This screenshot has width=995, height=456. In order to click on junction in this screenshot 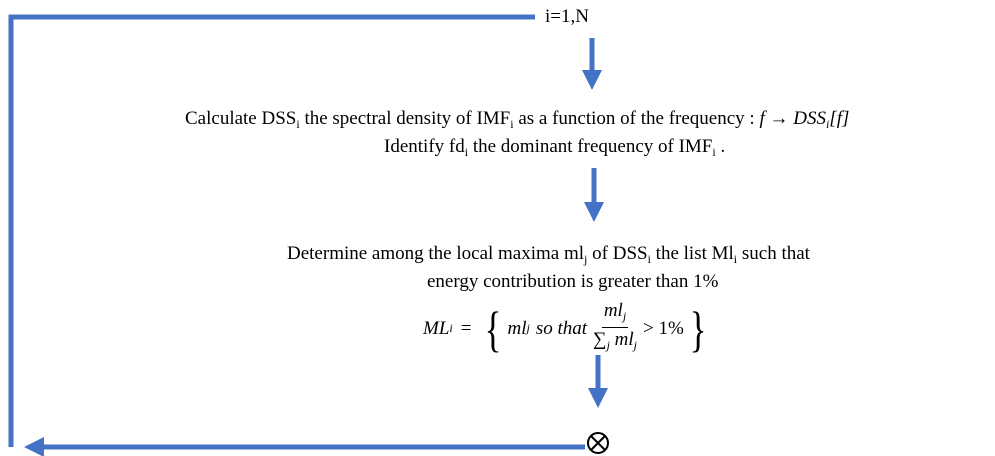, I will do `click(598, 443)`.